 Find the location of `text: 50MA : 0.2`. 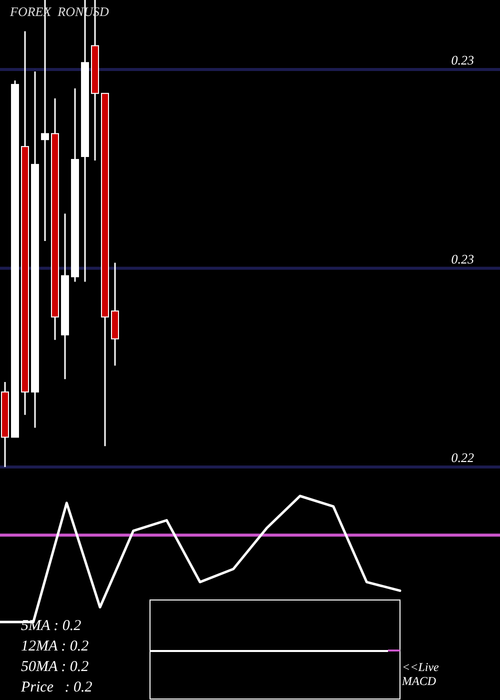

text: 50MA : 0.2 is located at coordinates (55, 667).